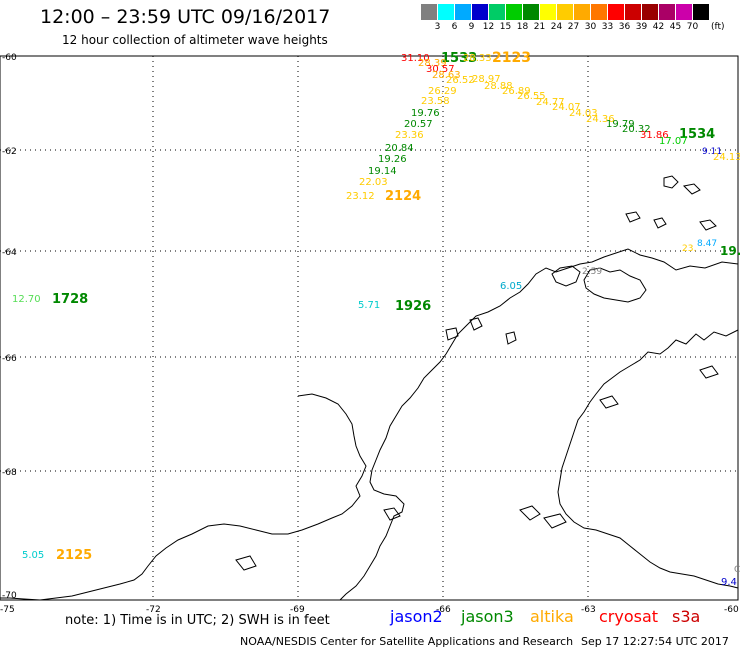 This screenshot has width=740, height=650. What do you see at coordinates (531, 96) in the screenshot?
I see `obs-label: 26.55` at bounding box center [531, 96].